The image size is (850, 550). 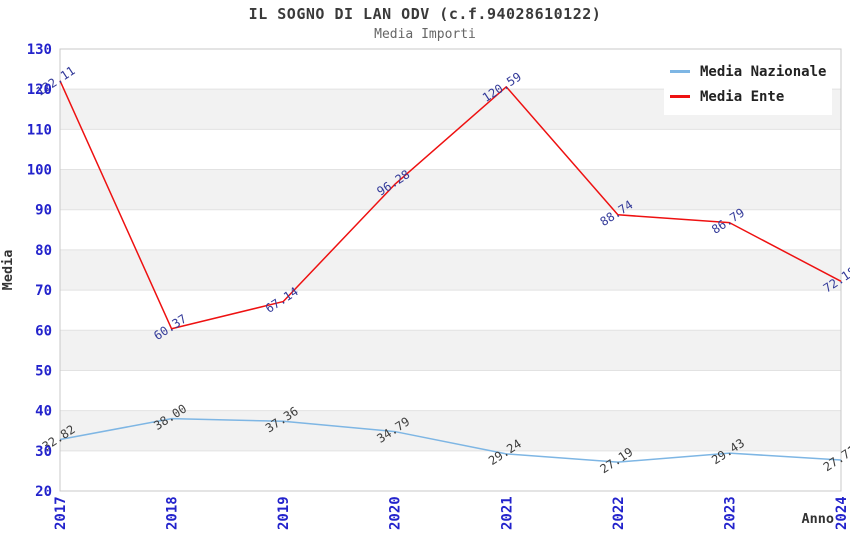 I want to click on x-tick-label: 2019, so click(x=284, y=513).